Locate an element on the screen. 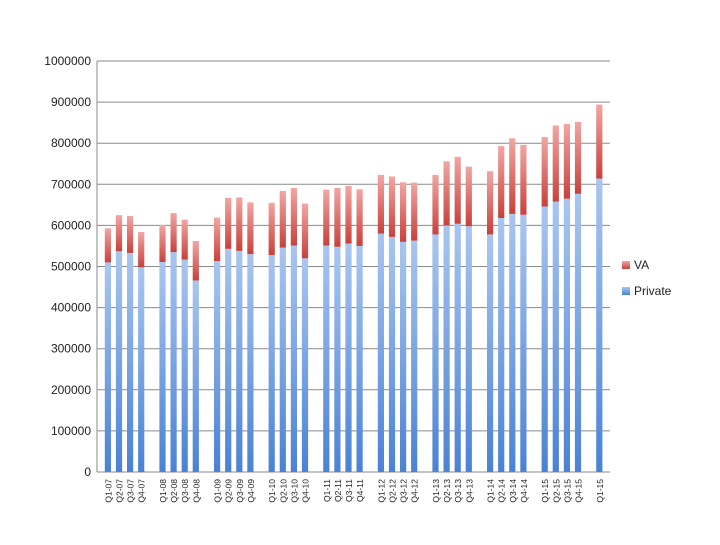  x-tick-label: Q2-15 is located at coordinates (556, 491).